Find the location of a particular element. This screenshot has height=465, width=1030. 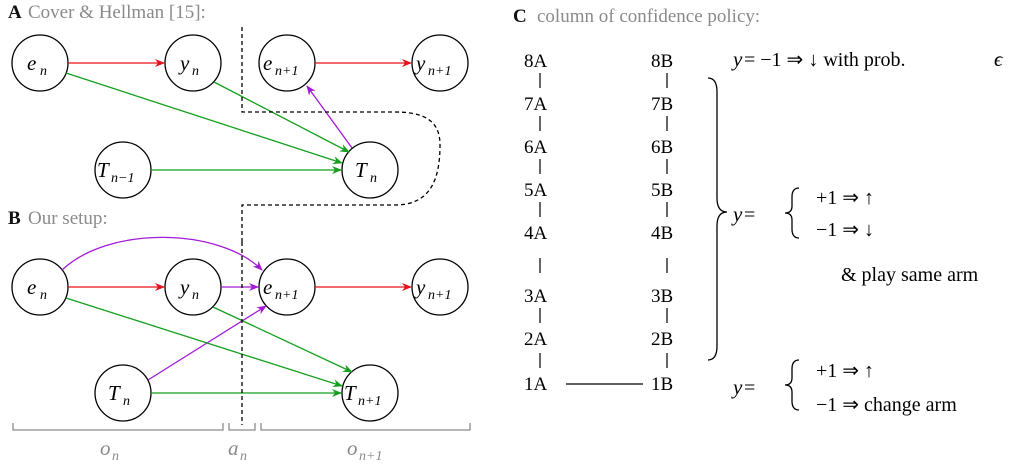

panel-a-letter: A is located at coordinates (15, 12).